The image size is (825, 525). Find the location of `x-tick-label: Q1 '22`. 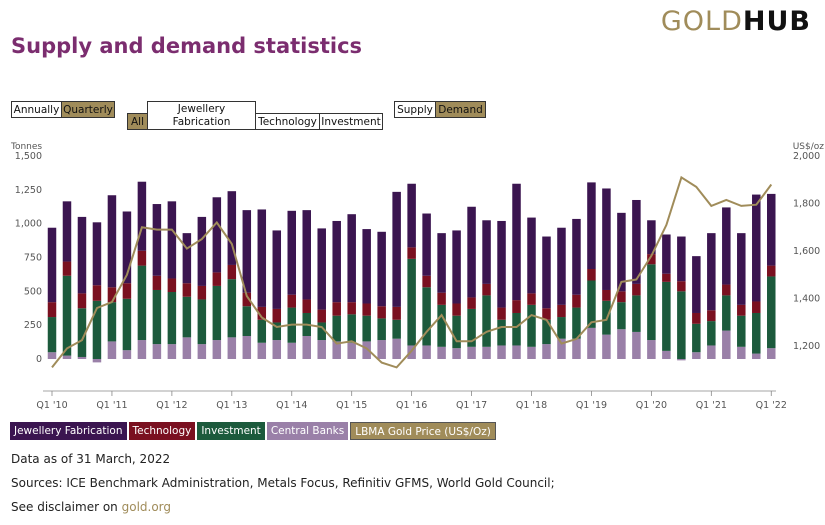

x-tick-label: Q1 '22 is located at coordinates (771, 405).